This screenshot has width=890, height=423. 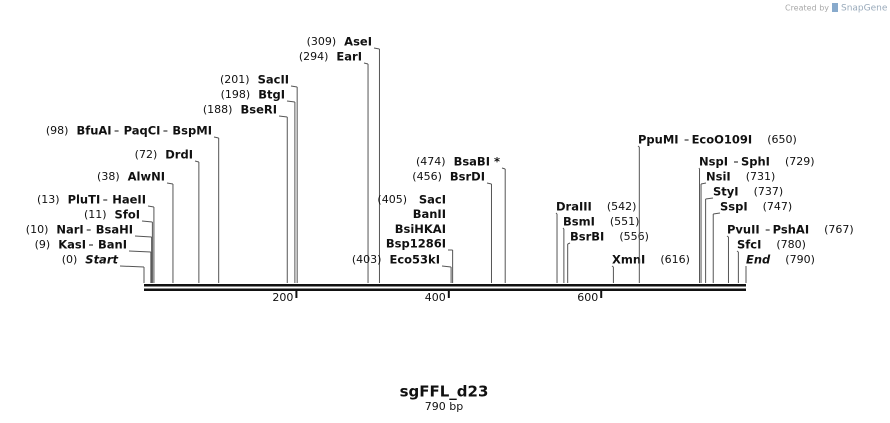 I want to click on position-label: (737), so click(x=769, y=191).